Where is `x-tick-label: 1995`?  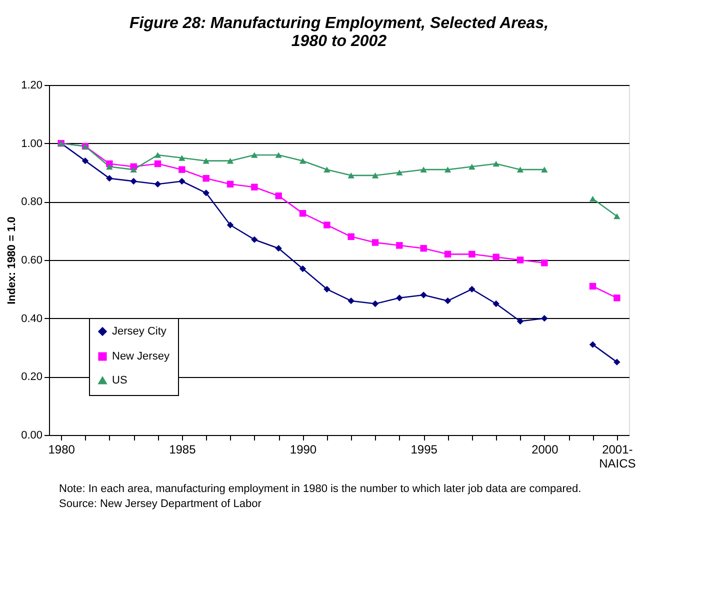
x-tick-label: 1995 is located at coordinates (424, 449).